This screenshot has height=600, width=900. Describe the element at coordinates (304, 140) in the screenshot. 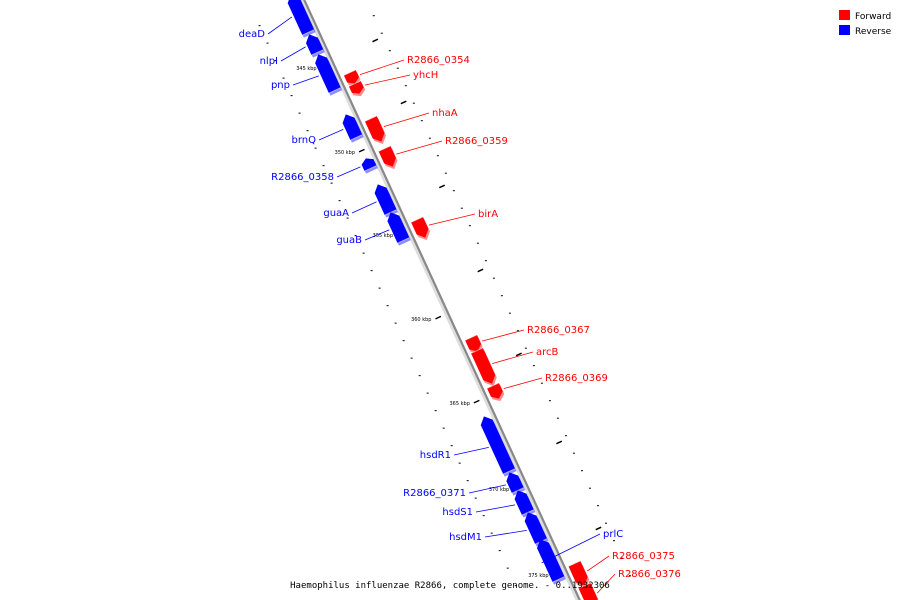

I see `gene-label: brnQ` at that location.